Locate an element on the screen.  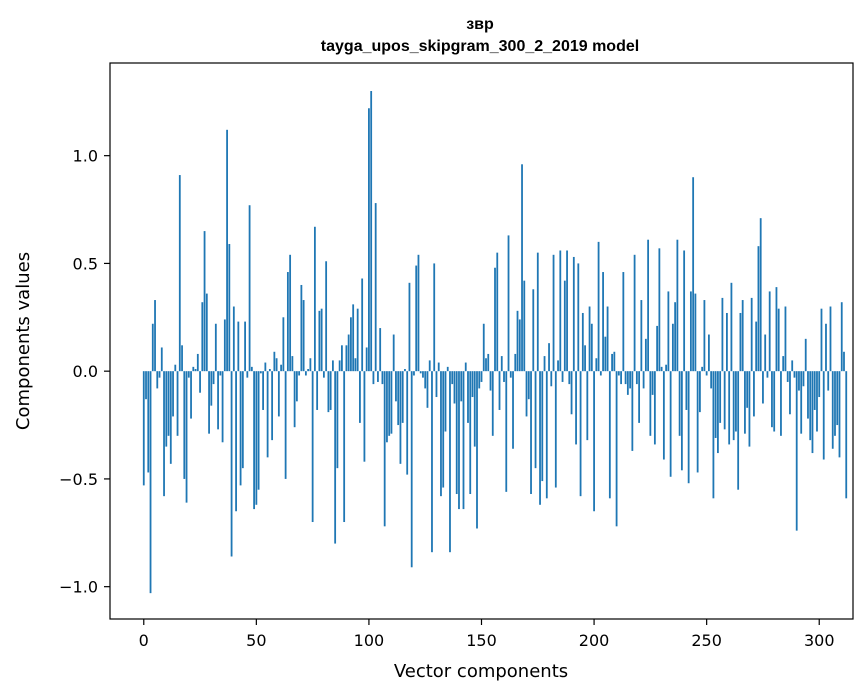
x-tick-label: 250 is located at coordinates (706, 640).